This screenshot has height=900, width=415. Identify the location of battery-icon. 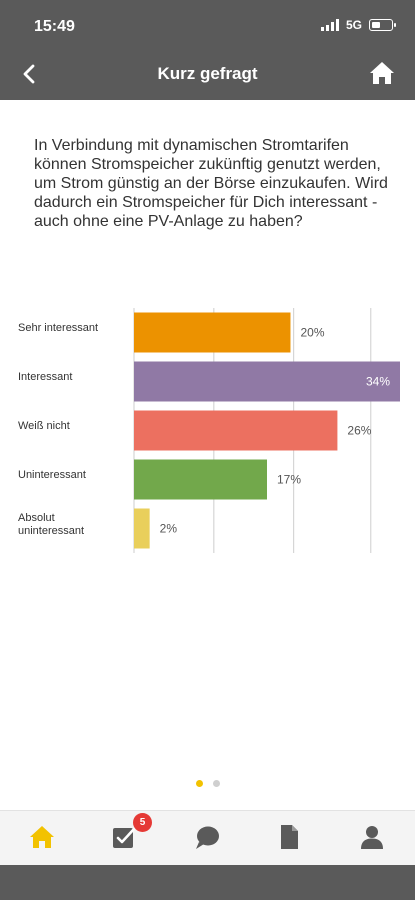
(382, 25).